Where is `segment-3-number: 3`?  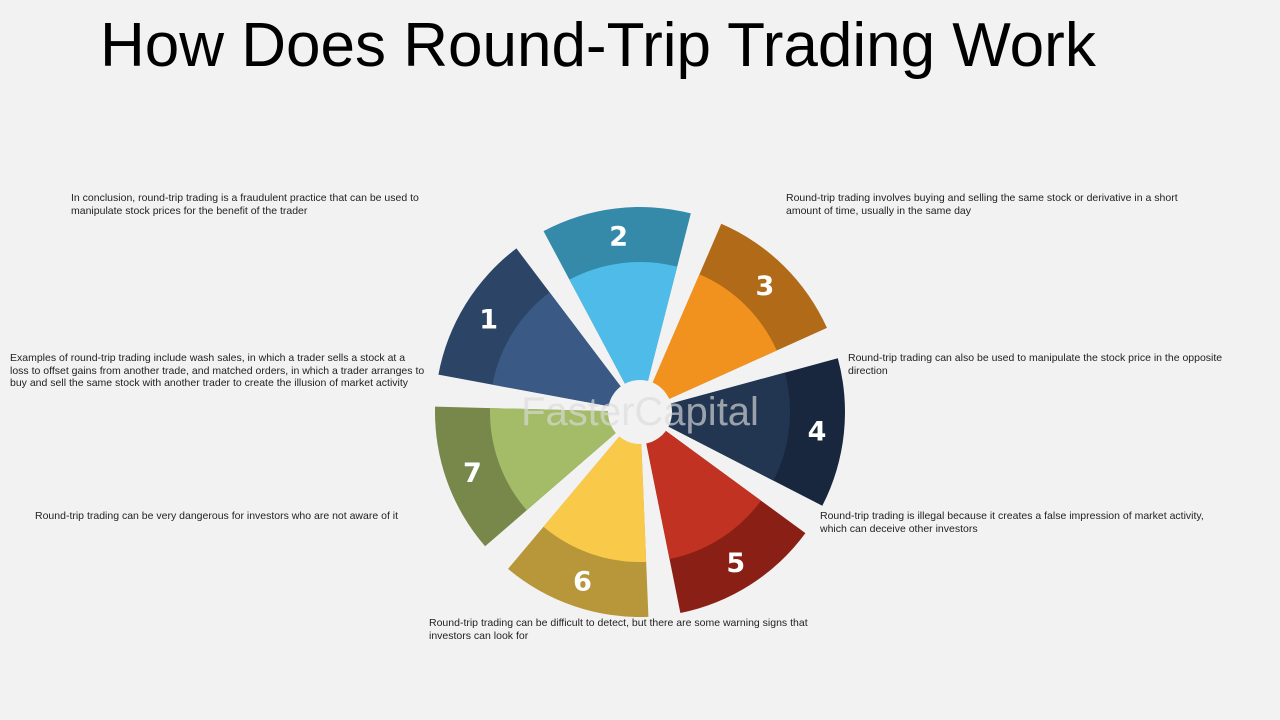
segment-3-number: 3 is located at coordinates (765, 286).